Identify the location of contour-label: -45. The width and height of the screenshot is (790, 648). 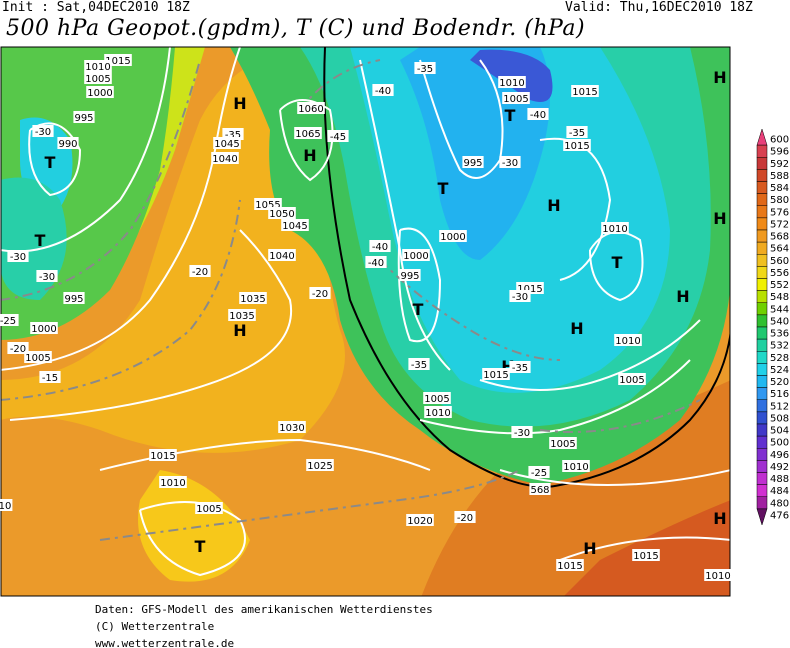
(338, 137).